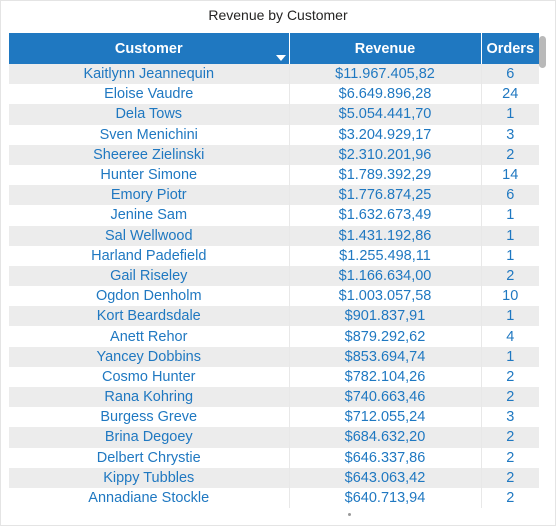 The image size is (556, 526). What do you see at coordinates (149, 336) in the screenshot?
I see `customer-cell: Anett Rehor` at bounding box center [149, 336].